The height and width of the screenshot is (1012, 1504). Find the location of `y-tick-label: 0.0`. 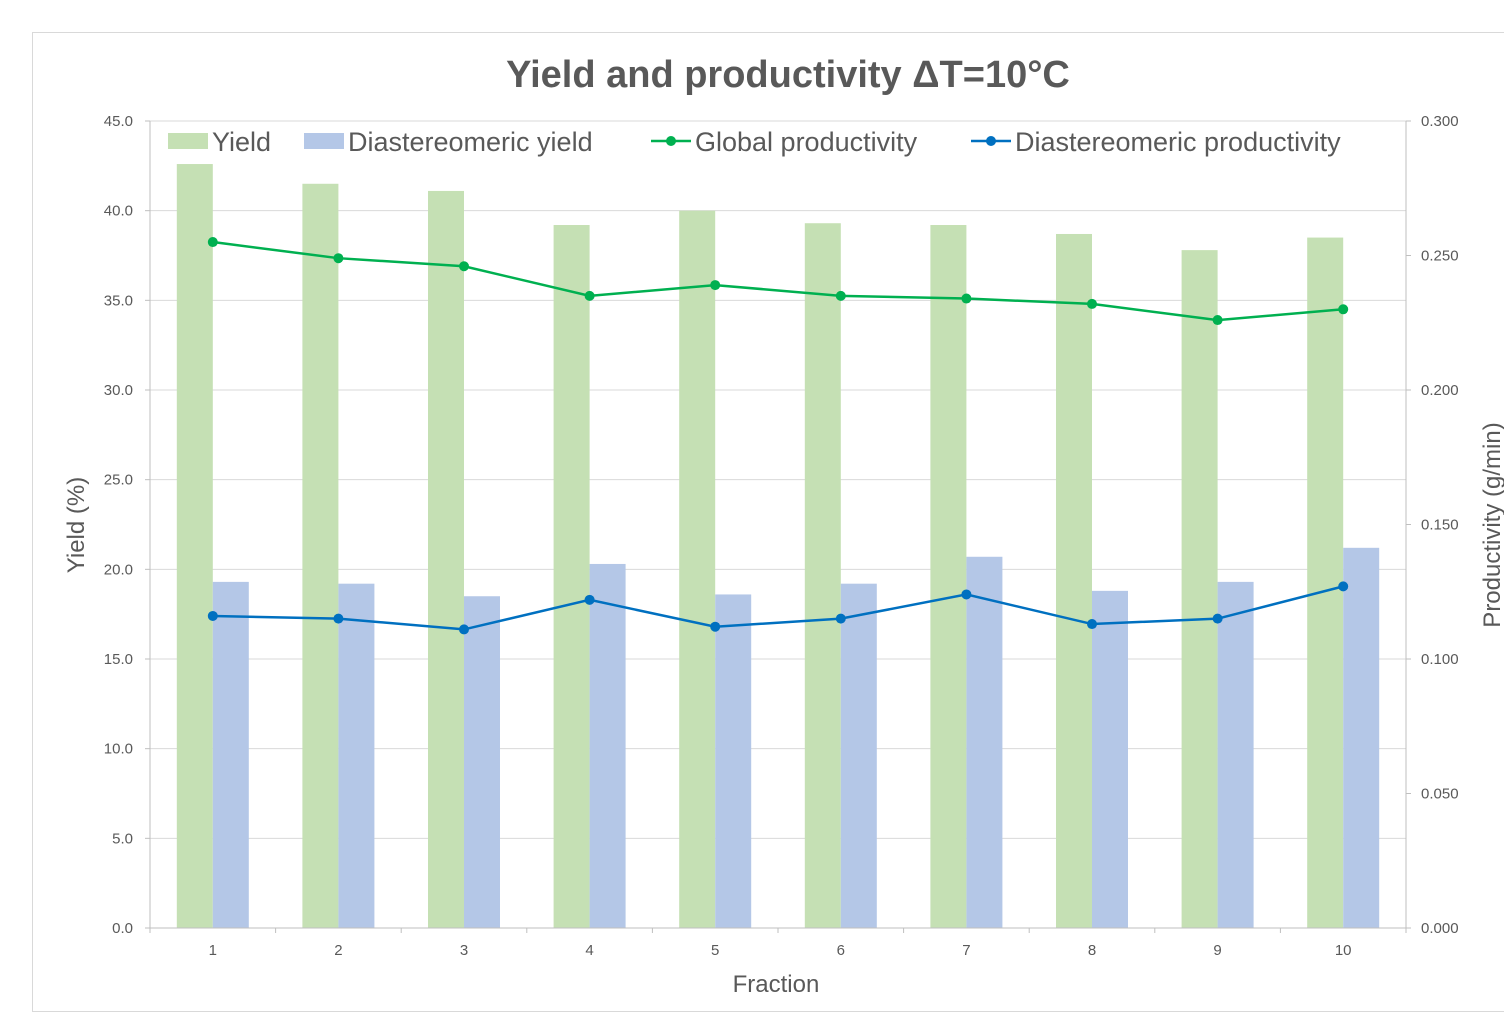

y-tick-label: 0.0 is located at coordinates (122, 928).